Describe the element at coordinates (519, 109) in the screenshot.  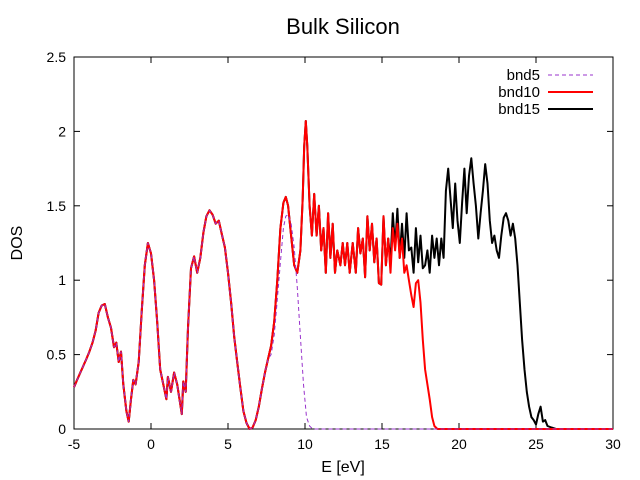
I see `legend-label-bnd15: bnd15` at that location.